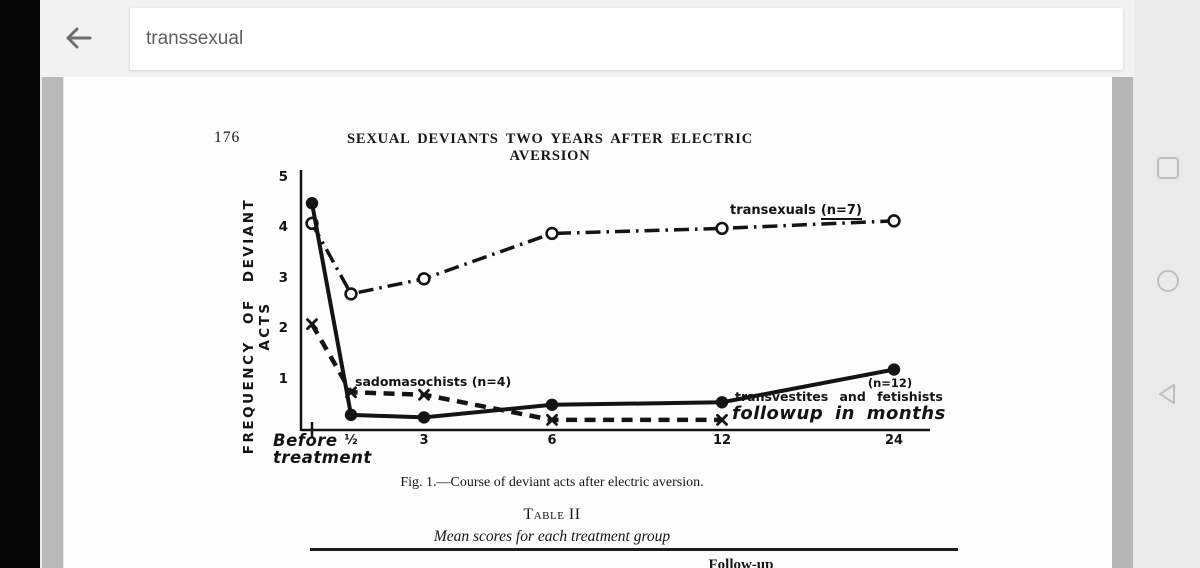 The width and height of the screenshot is (1200, 568). Describe the element at coordinates (305, 440) in the screenshot. I see `x-tick-before-line1: Before` at that location.